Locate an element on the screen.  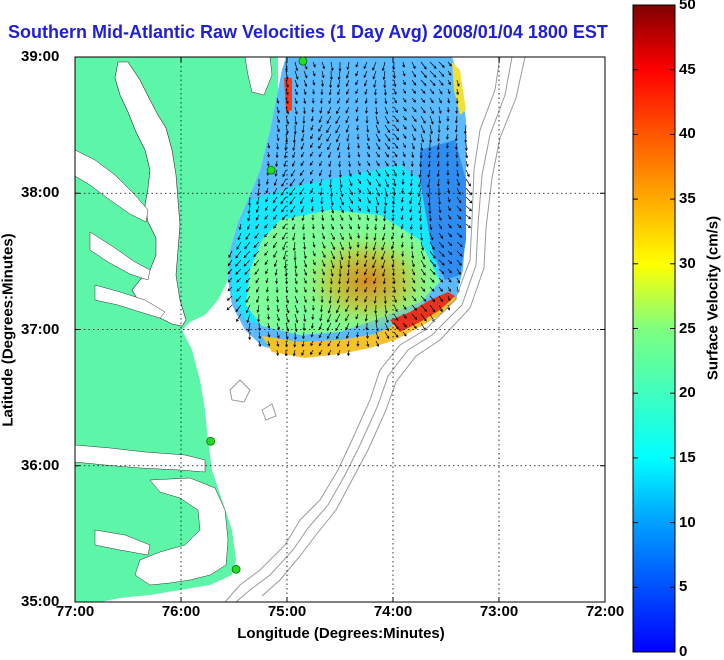
albemarle-sound is located at coordinates (140, 458).